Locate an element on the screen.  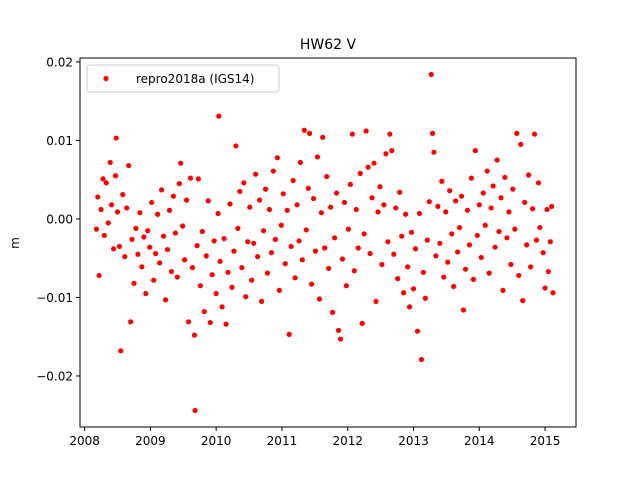
x-tick-label: 2012 is located at coordinates (347, 441).